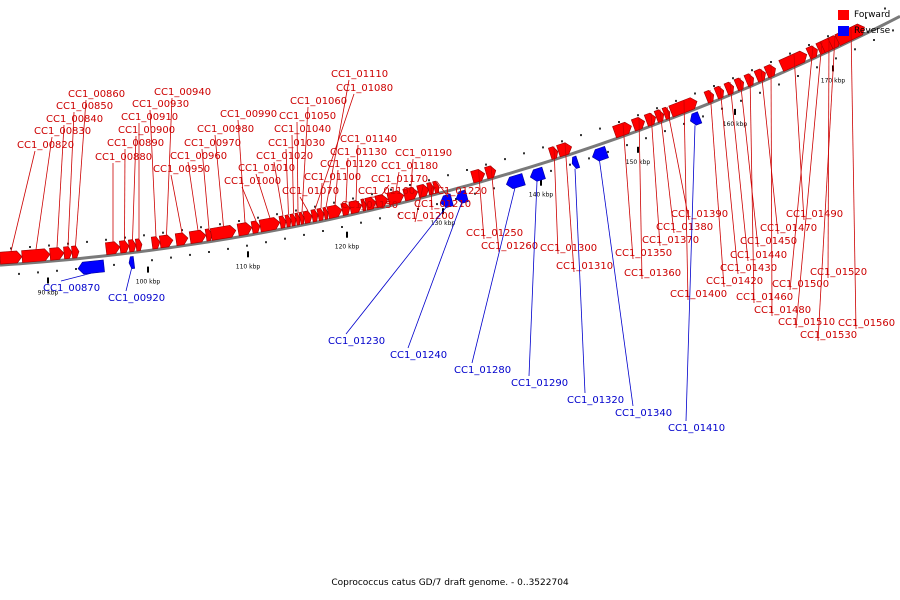 The width and height of the screenshot is (900, 600). What do you see at coordinates (310, 191) in the screenshot?
I see `gene-label: CC1_01070` at bounding box center [310, 191].